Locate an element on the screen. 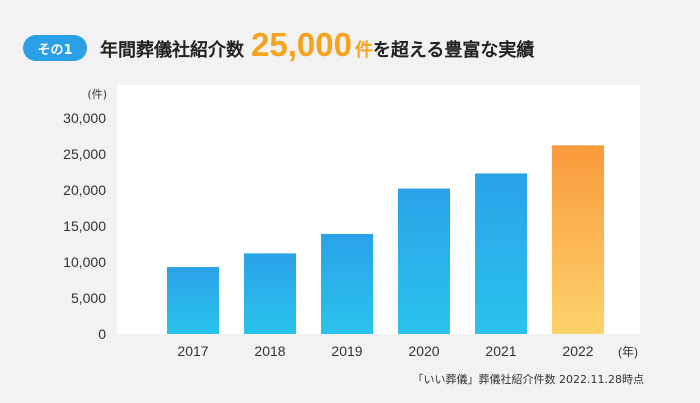 The image size is (700, 403). y-tick-label: 10,000 is located at coordinates (84, 262).